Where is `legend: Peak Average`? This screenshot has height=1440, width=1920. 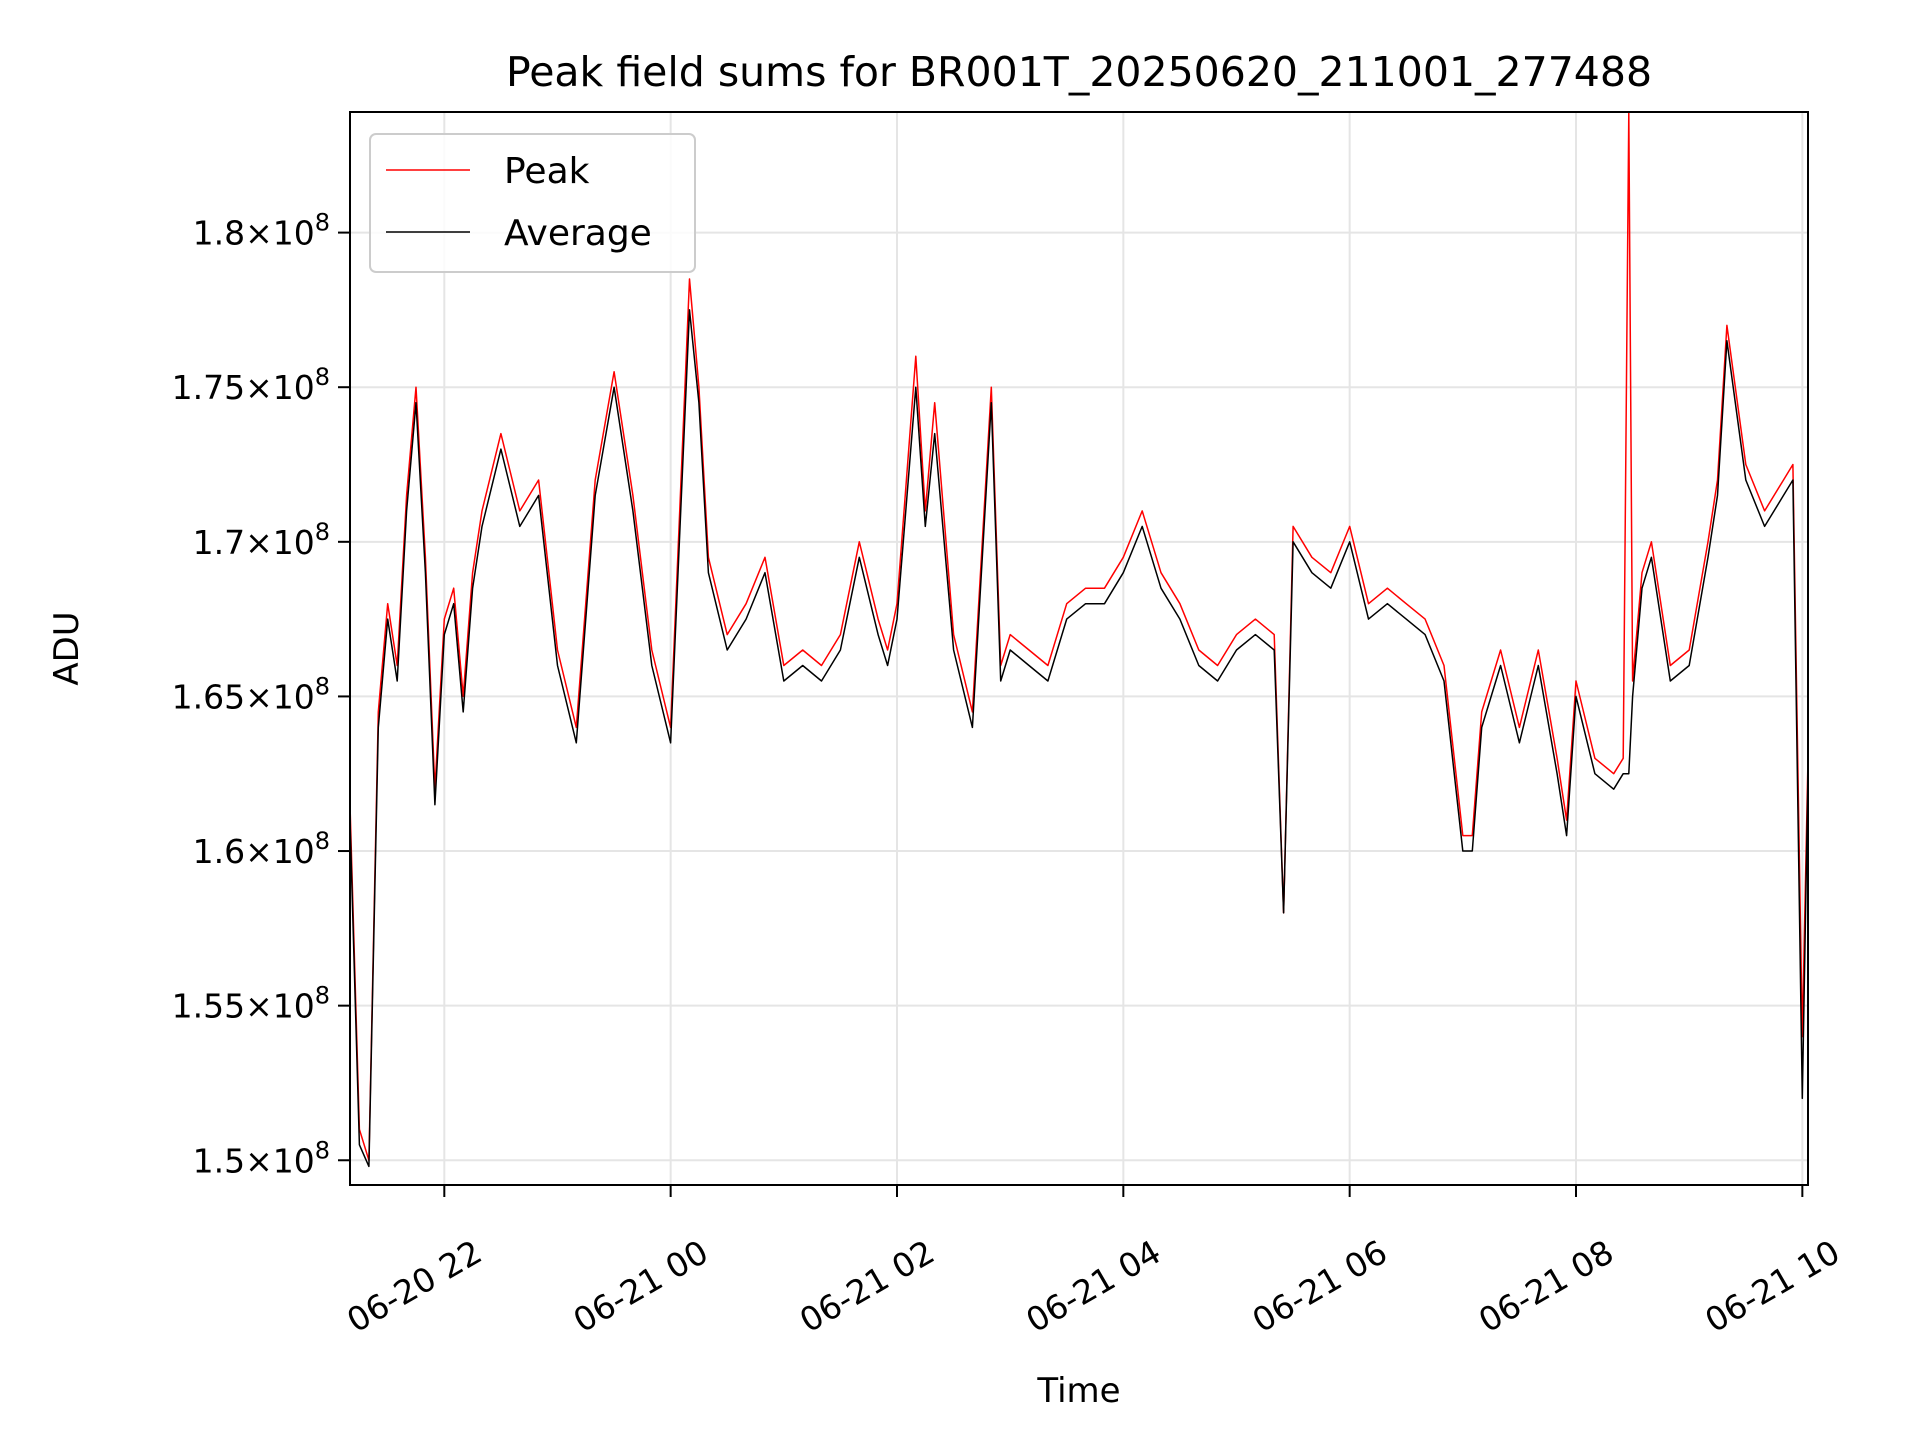
legend: Peak Average is located at coordinates (532, 203).